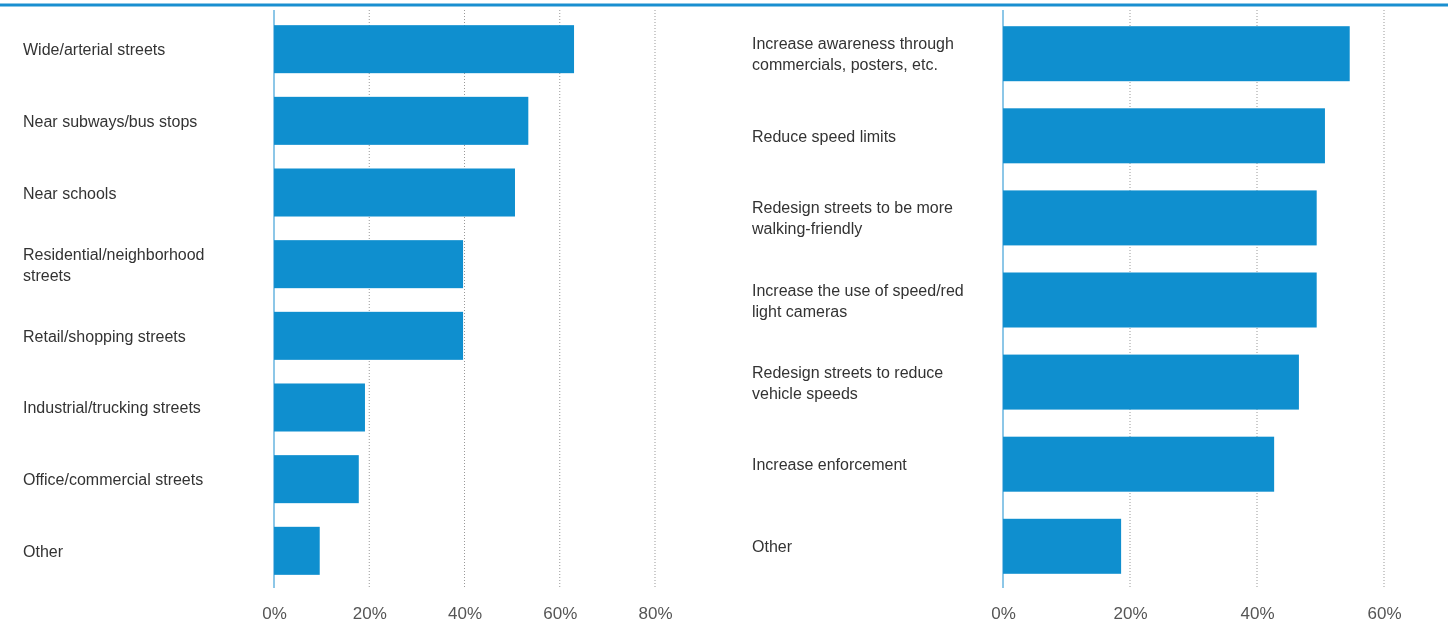  Describe the element at coordinates (104, 336) in the screenshot. I see `y-tick-label: Retail/shopping streets` at that location.